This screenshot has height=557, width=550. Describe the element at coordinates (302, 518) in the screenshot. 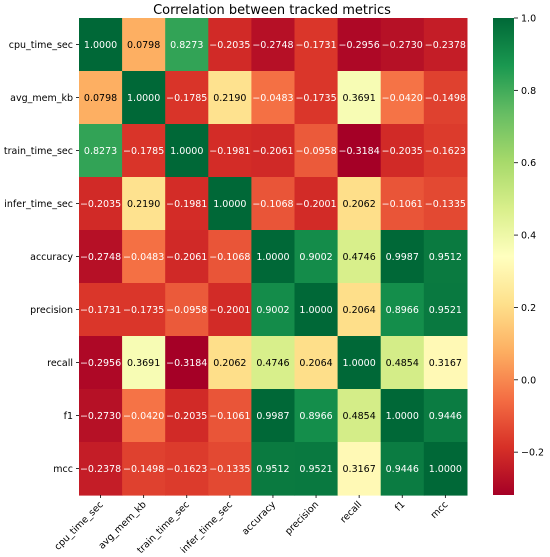

I see `x-axis-label: precision` at that location.